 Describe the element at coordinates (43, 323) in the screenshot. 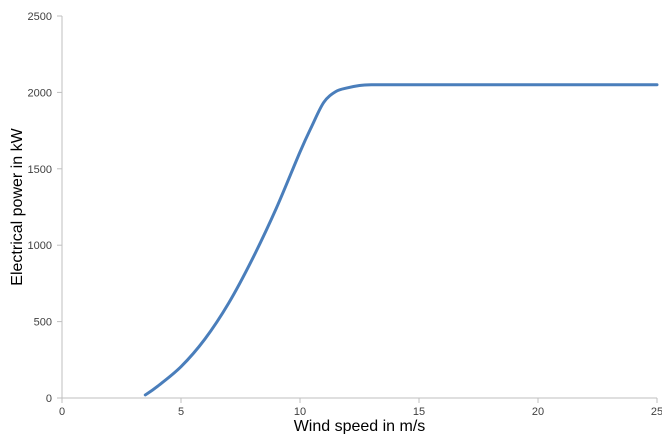

I see `y-tick-label: 500` at that location.